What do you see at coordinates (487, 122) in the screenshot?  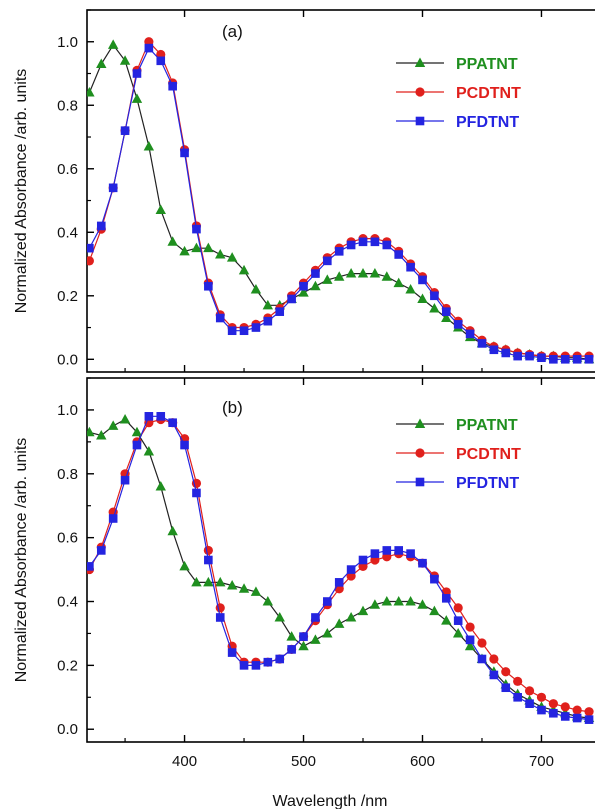 I see `legend-label: PFDTNT` at bounding box center [487, 122].